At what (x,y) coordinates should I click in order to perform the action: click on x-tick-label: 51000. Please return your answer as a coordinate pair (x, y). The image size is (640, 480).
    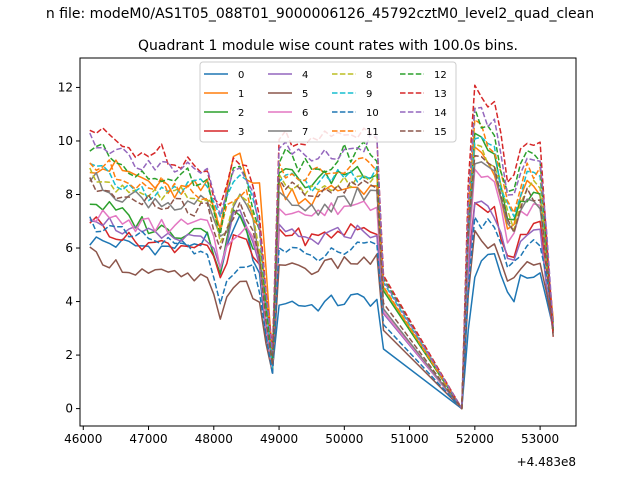
    Looking at the image, I should click on (409, 439).